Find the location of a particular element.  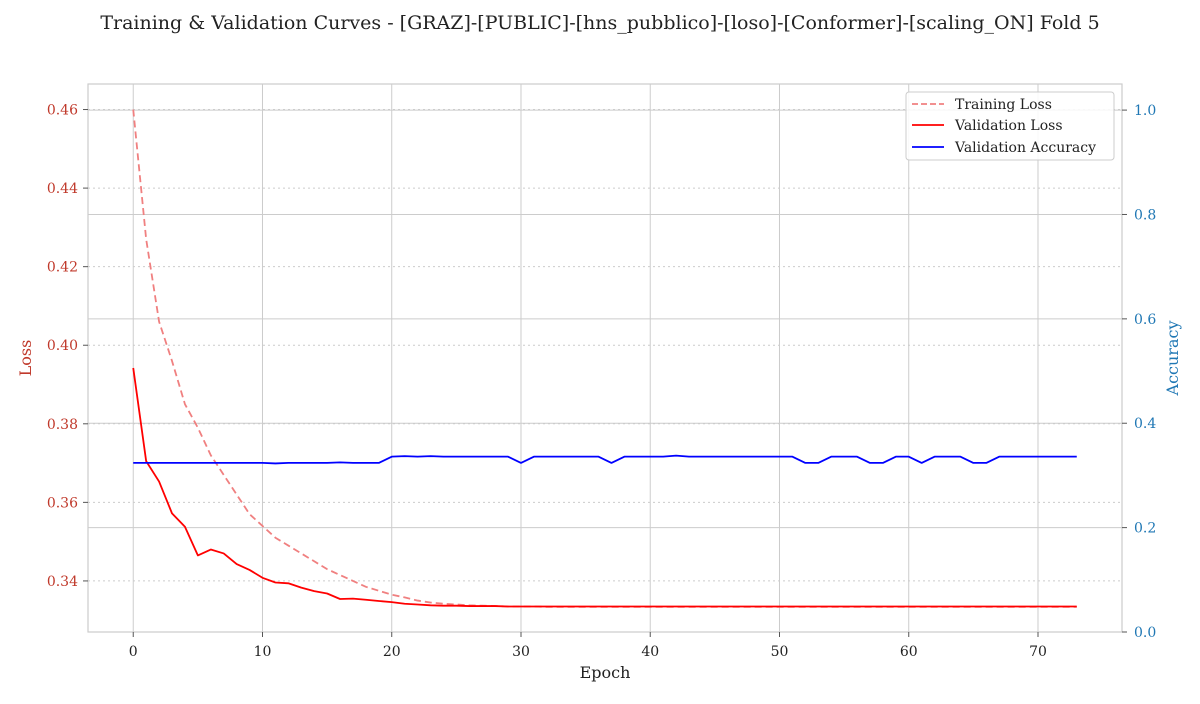

legend-box is located at coordinates (1010, 126).